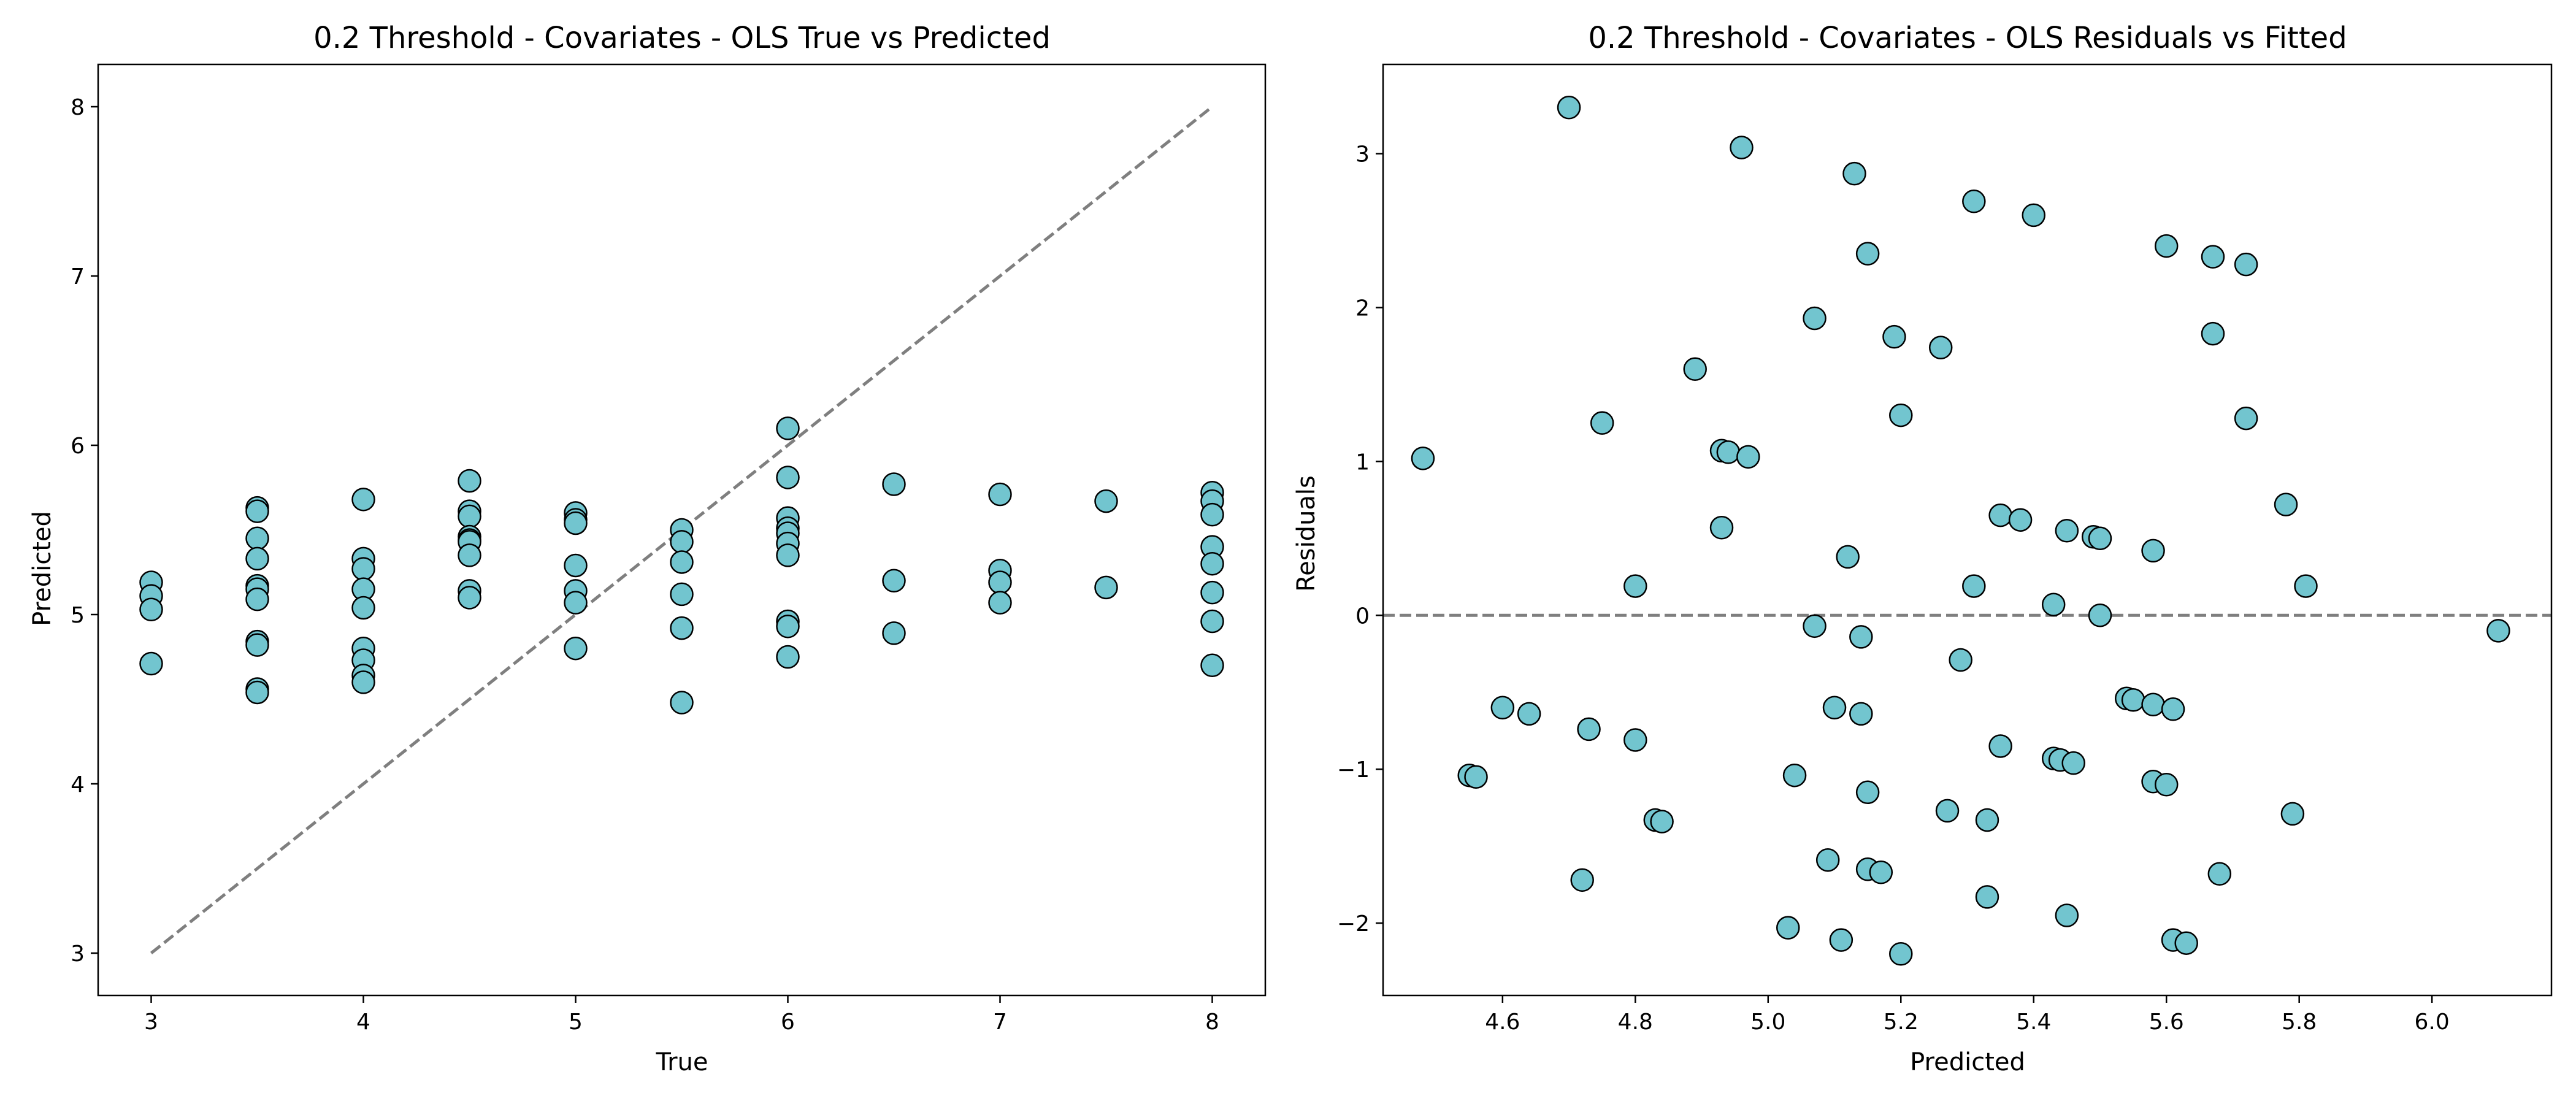  I want to click on y-tick-label: 3, so click(1362, 154).